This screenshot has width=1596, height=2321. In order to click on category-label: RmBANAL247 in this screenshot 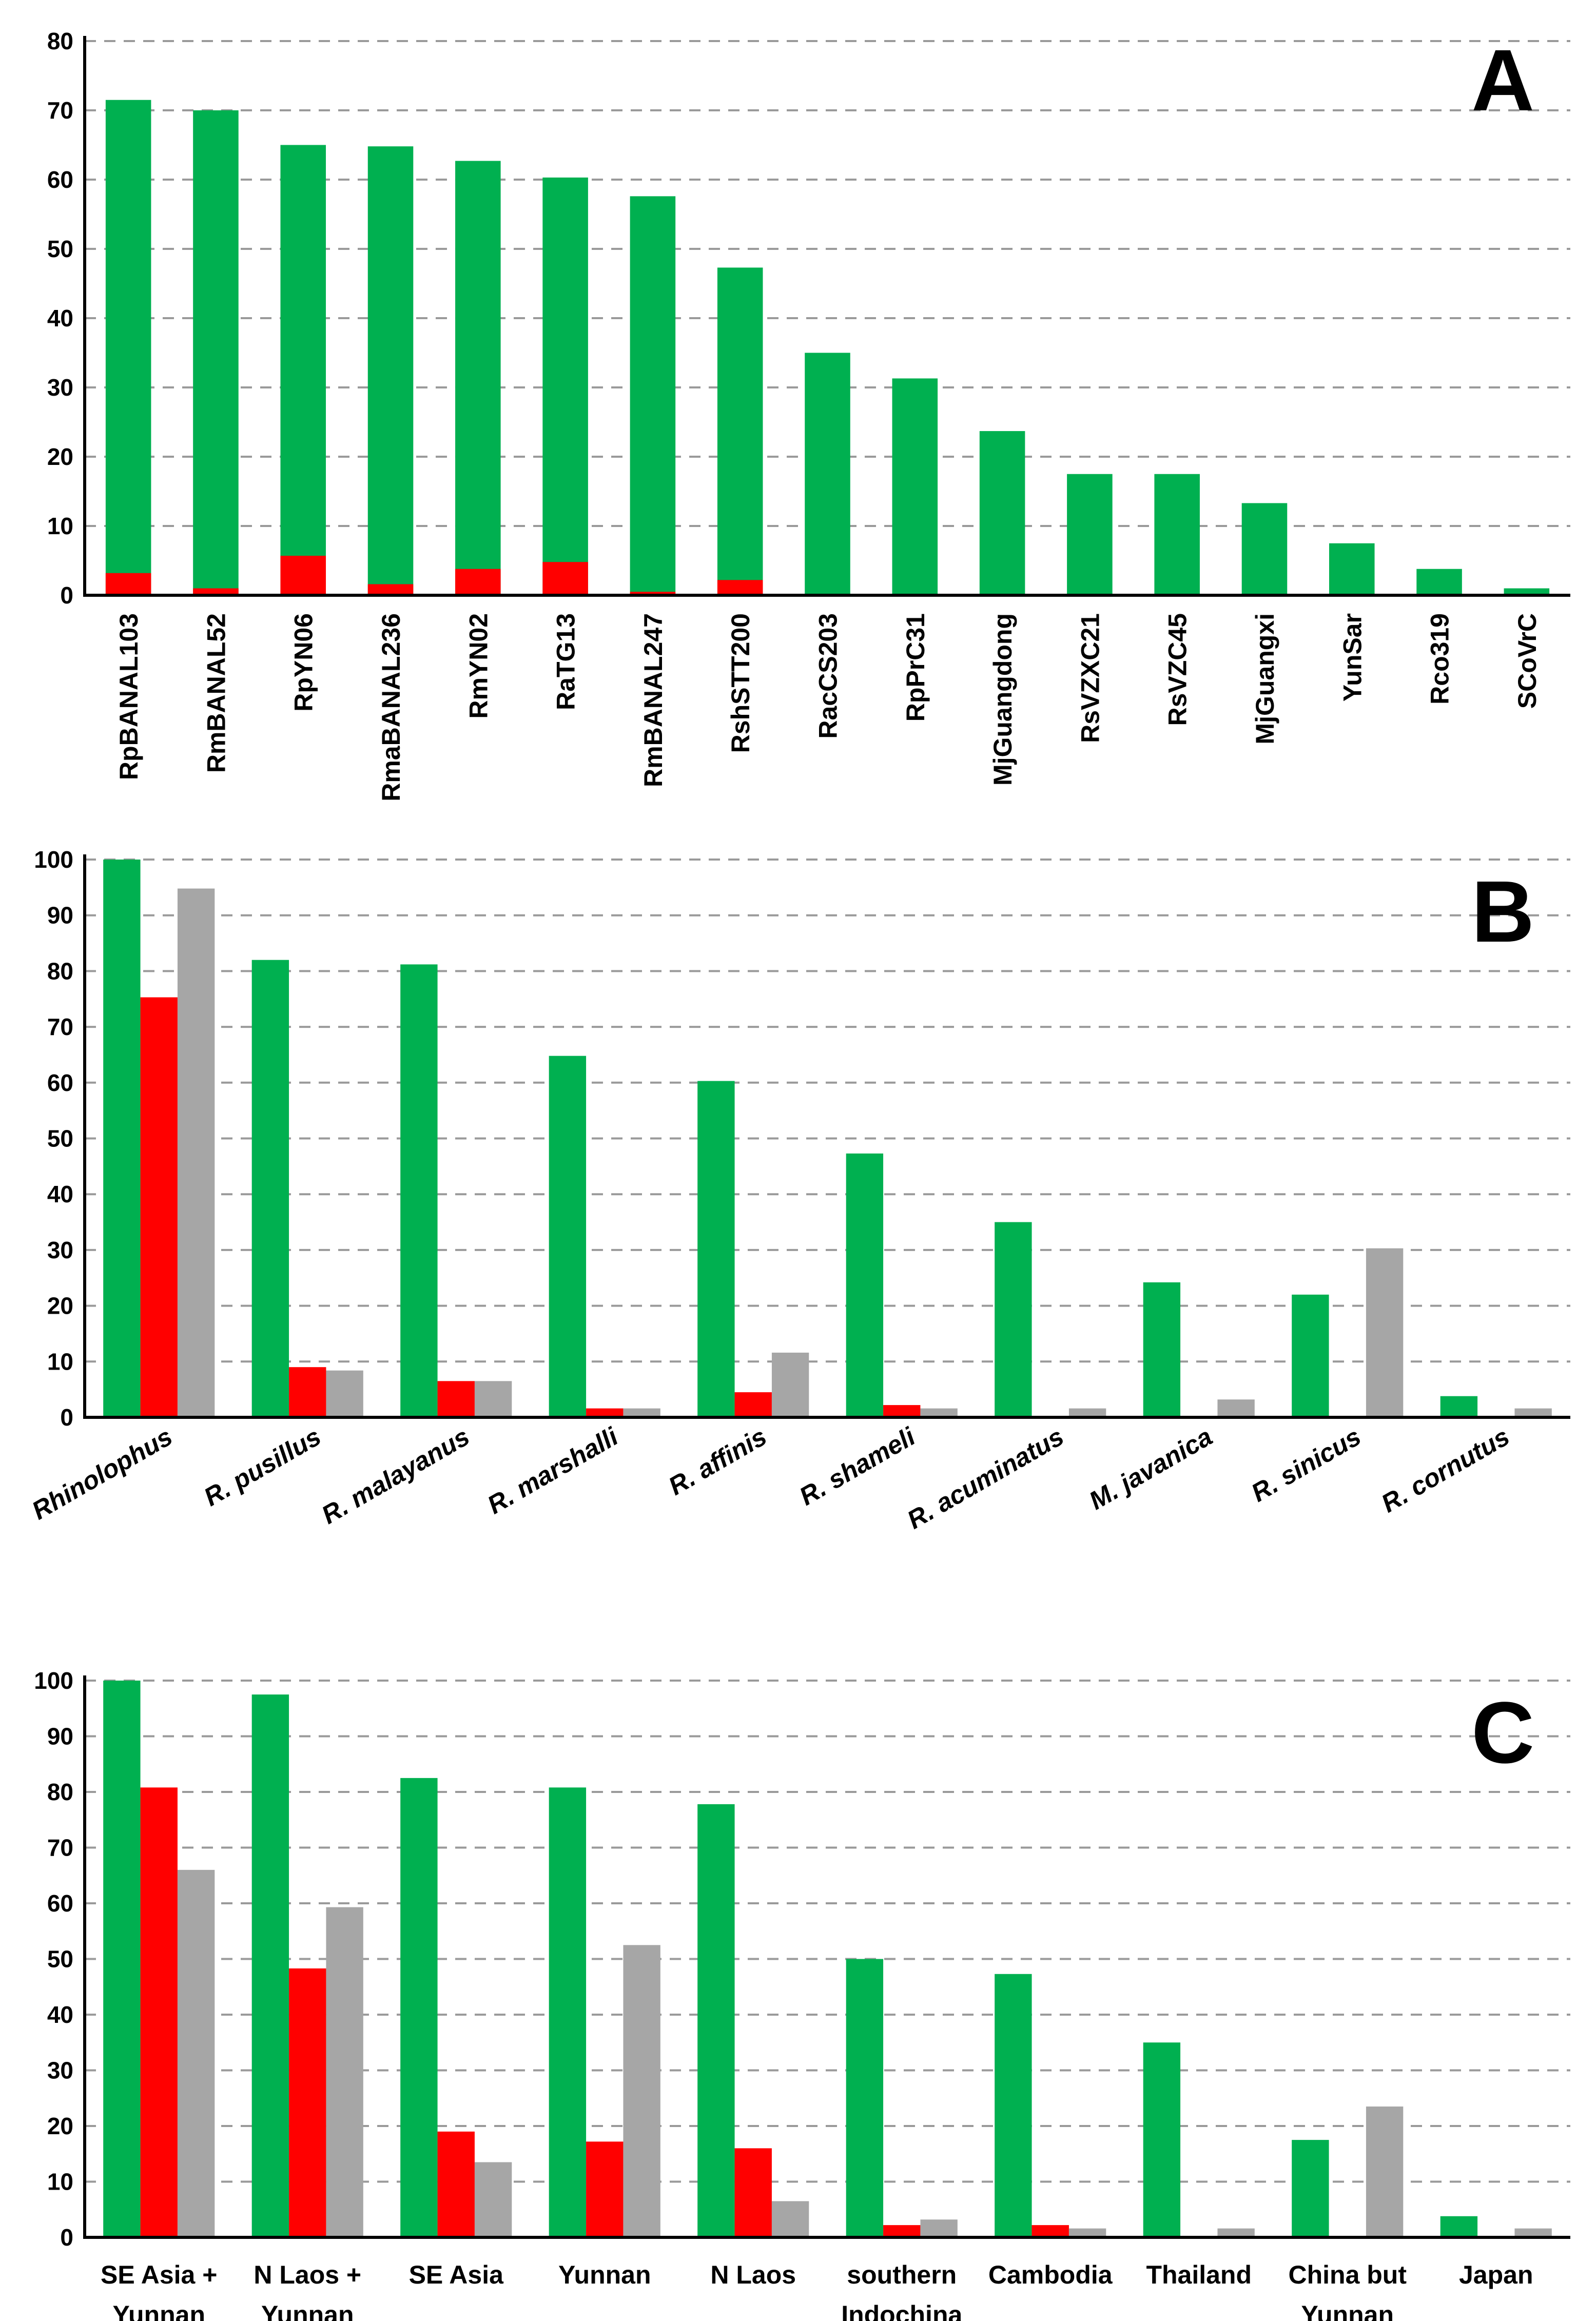, I will do `click(653, 700)`.